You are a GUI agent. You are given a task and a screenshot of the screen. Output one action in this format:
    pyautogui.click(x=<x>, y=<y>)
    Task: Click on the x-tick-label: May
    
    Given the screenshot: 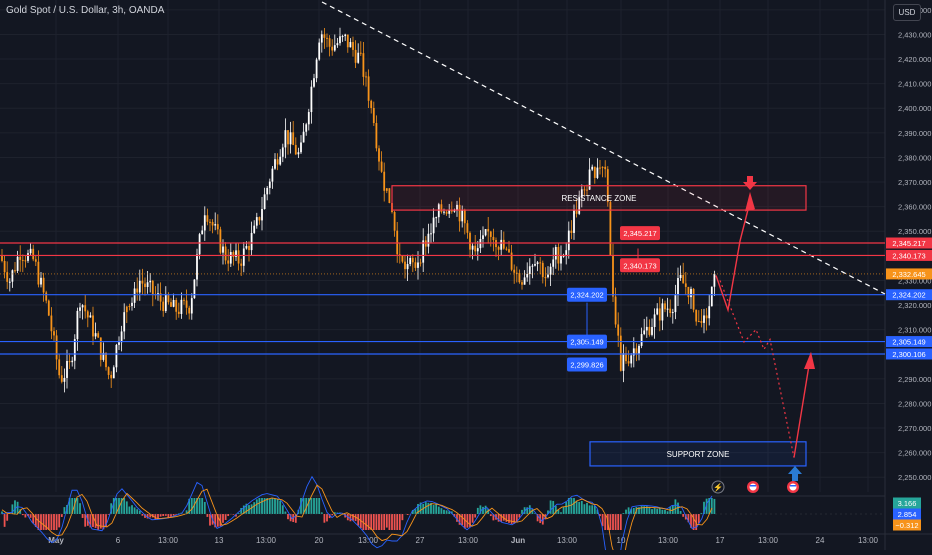 What is the action you would take?
    pyautogui.click(x=56, y=540)
    